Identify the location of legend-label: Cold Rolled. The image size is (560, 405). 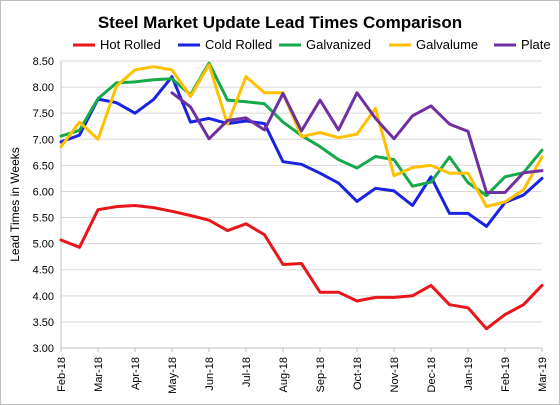
(238, 44).